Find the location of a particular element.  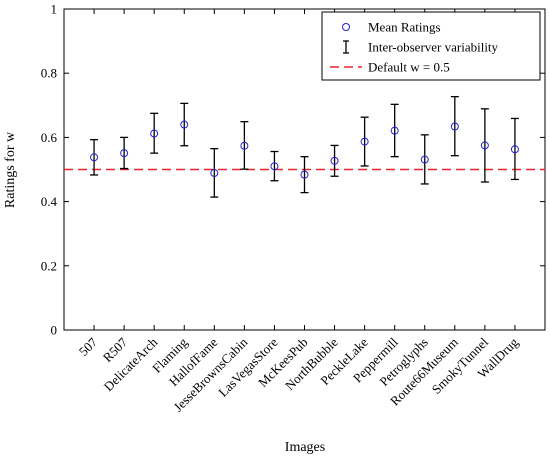

legend-marker-mean is located at coordinates (346, 27).